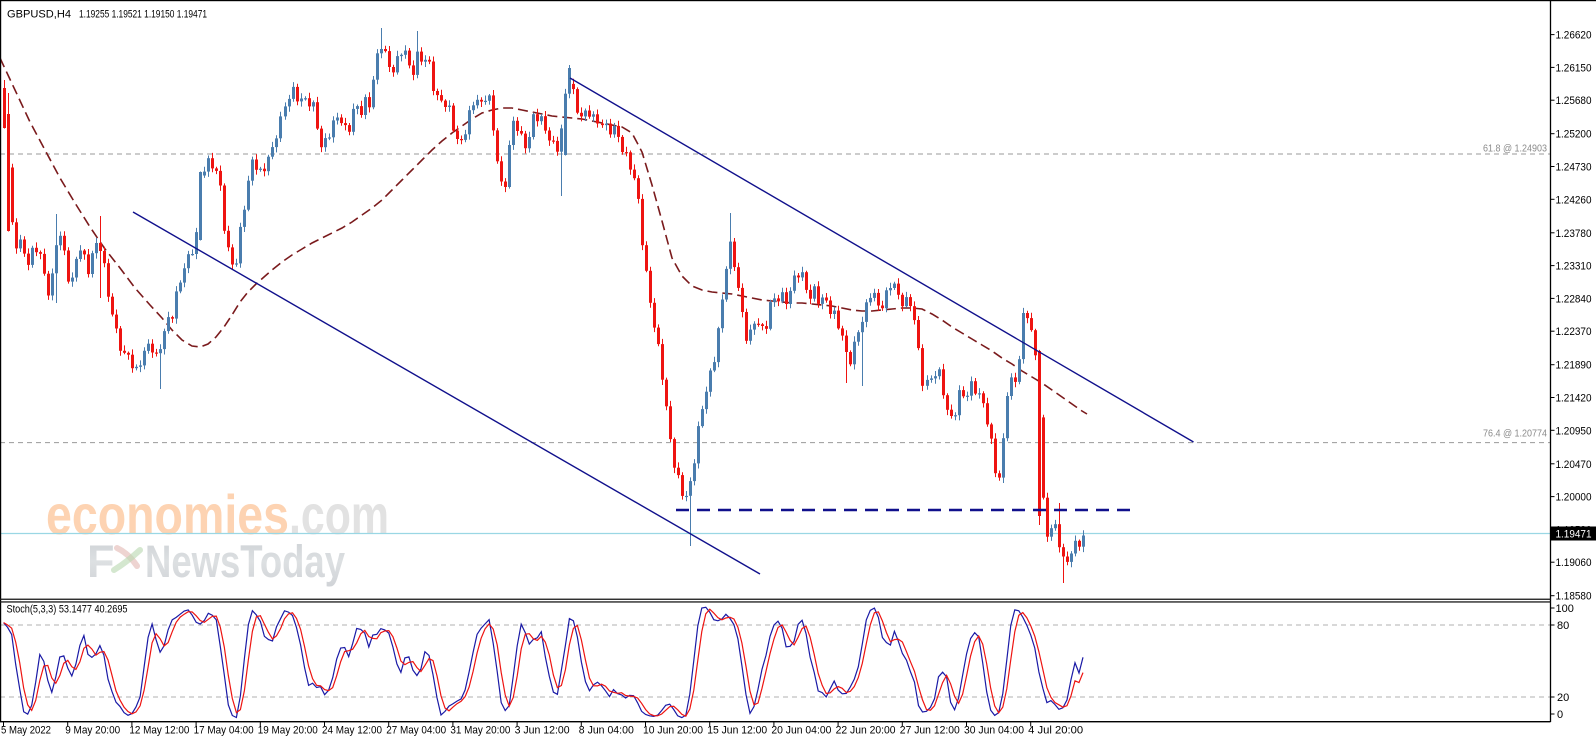 The height and width of the screenshot is (743, 1596). What do you see at coordinates (1574, 399) in the screenshot?
I see `svg-text: 1.21420` at bounding box center [1574, 399].